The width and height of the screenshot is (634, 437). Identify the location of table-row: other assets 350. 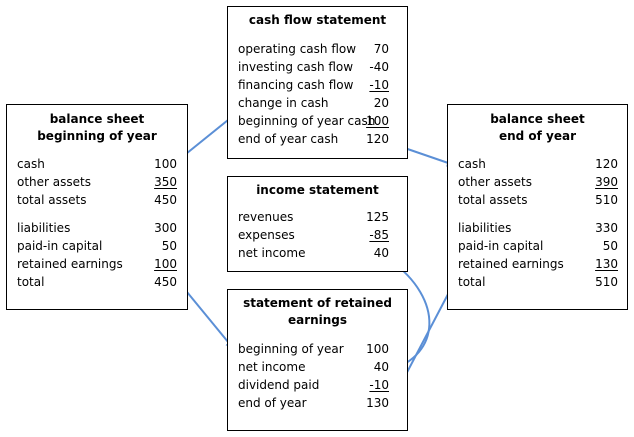
(97, 182).